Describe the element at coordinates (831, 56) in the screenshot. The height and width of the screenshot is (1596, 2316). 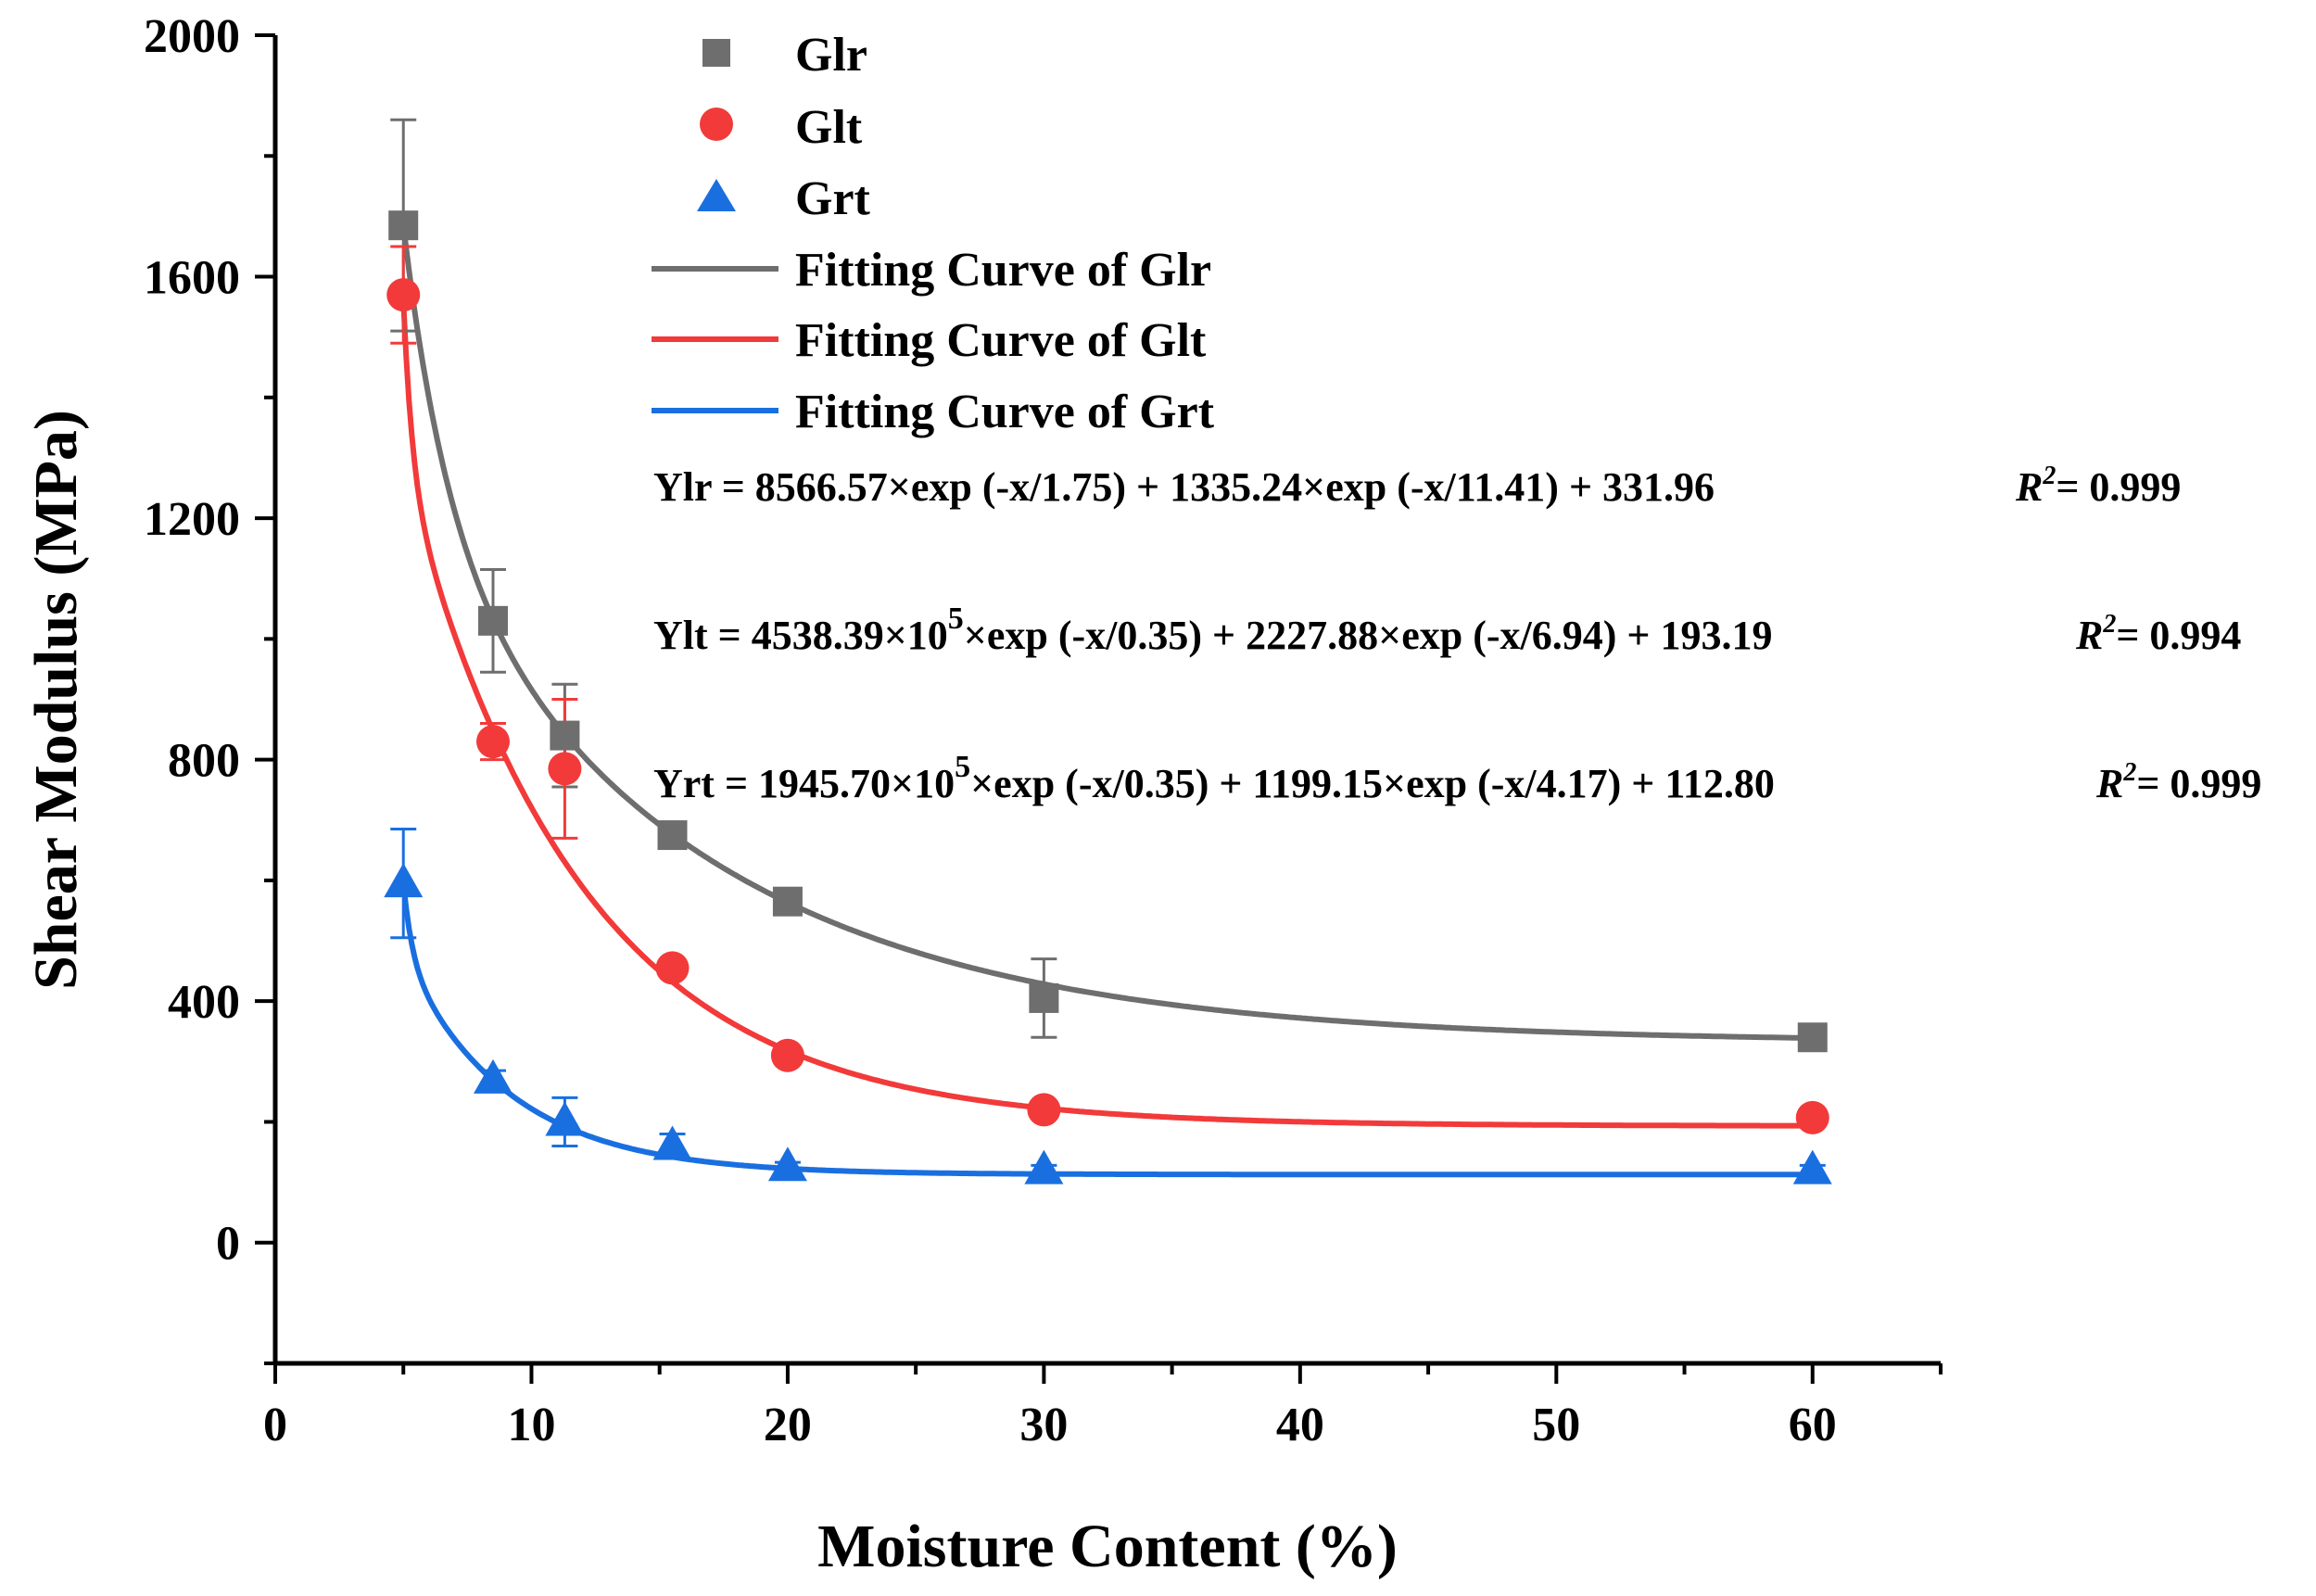
I see `legend-label-glr: Glr` at that location.